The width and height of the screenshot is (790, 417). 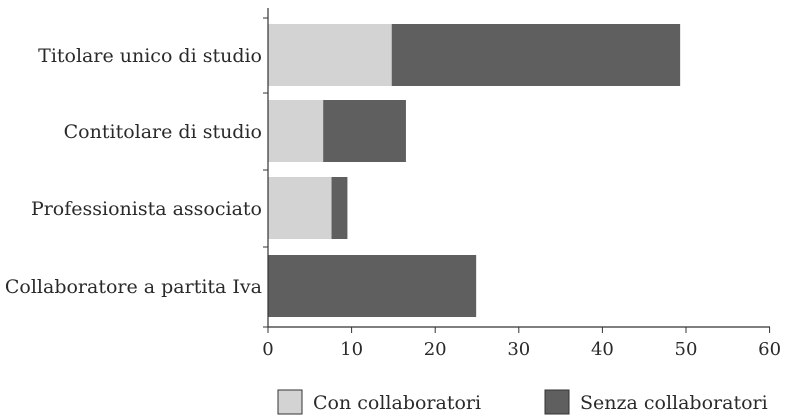 I want to click on legend: Con collaboratori Senza collaboratori, so click(x=522, y=402).